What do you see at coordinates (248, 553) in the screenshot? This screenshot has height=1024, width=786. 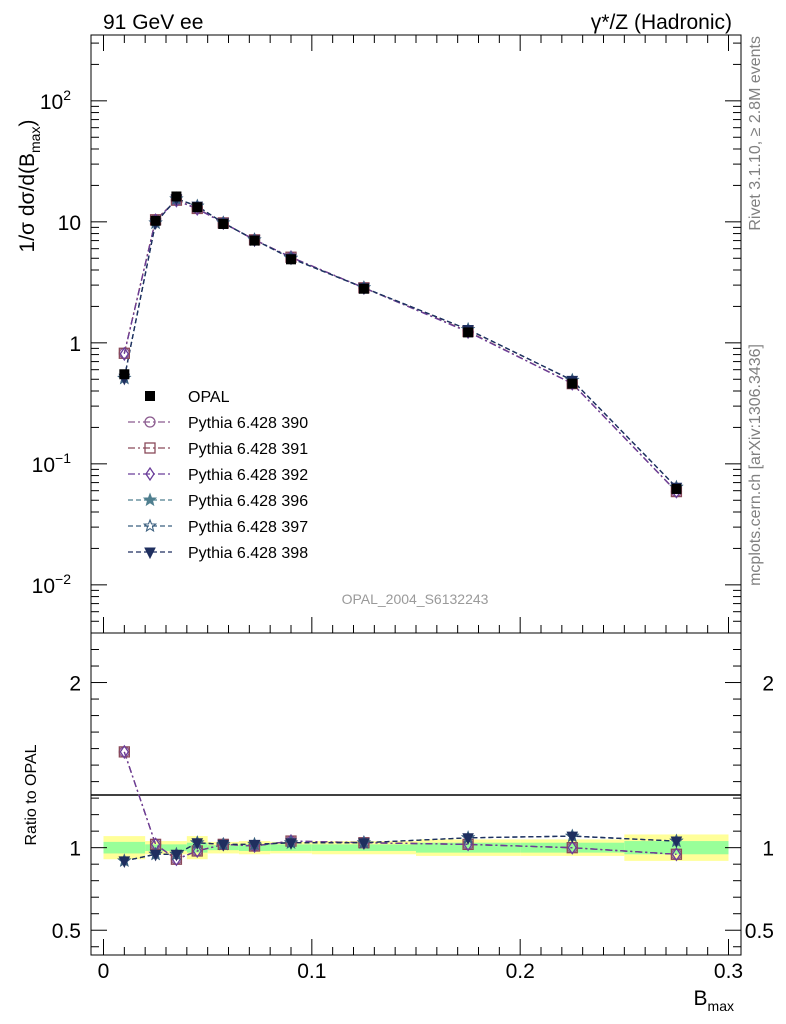 I see `legend-label-6: Pythia 6.428 398` at bounding box center [248, 553].